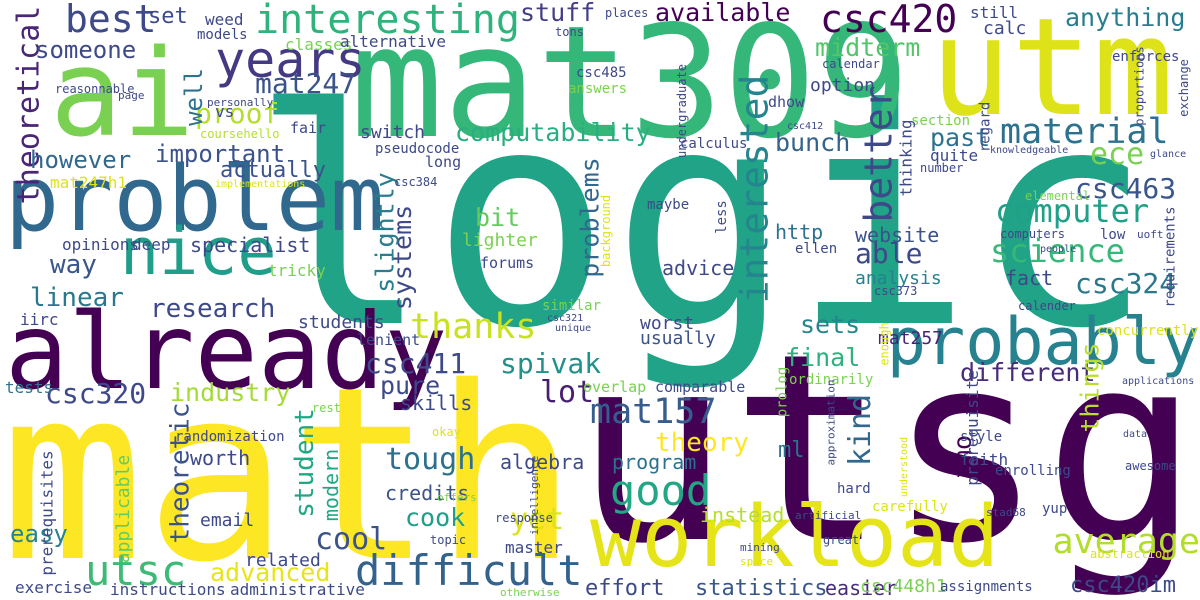  I want to click on word-page: page, so click(131, 95).